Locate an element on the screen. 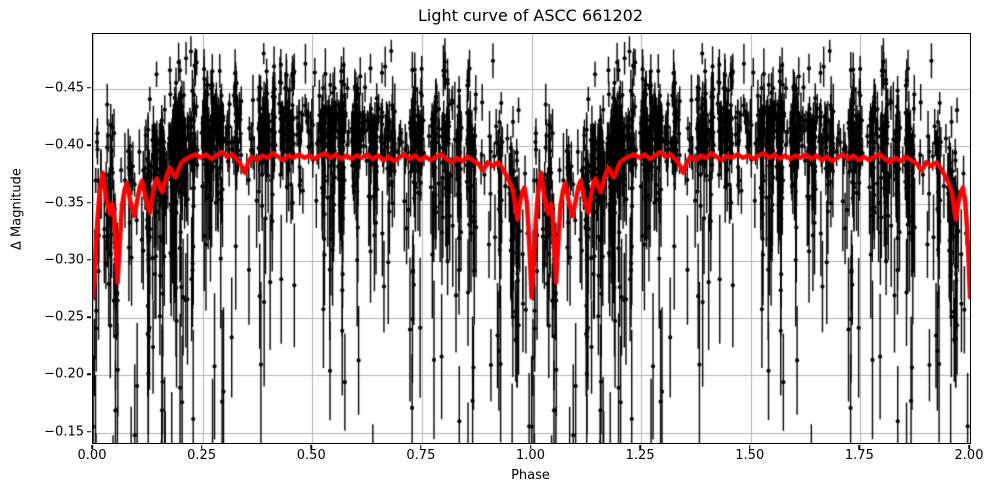 This screenshot has width=1000, height=500. x-tick-label: 1.75 is located at coordinates (859, 455).